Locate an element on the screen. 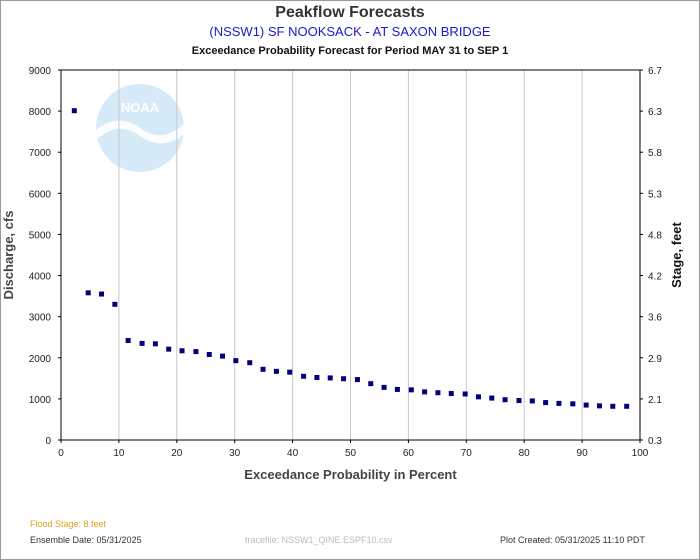 Image resolution: width=700 pixels, height=560 pixels. y2-tick-label: 6.3 is located at coordinates (655, 112).